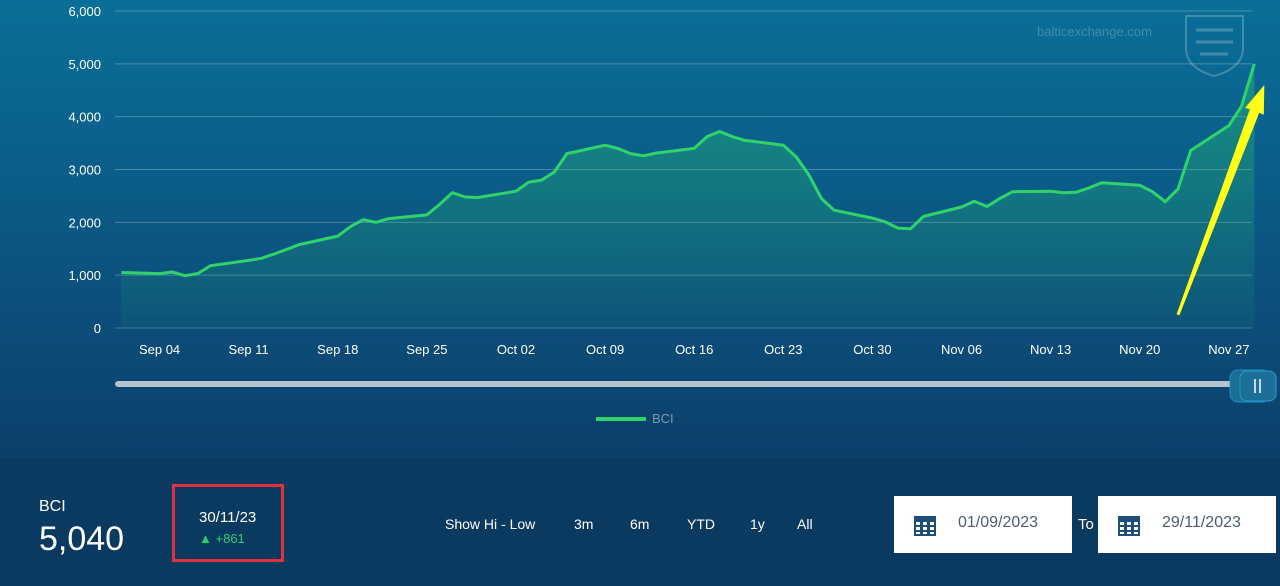 This screenshot has height=586, width=1280. I want to click on range-navigator, so click(696, 386).